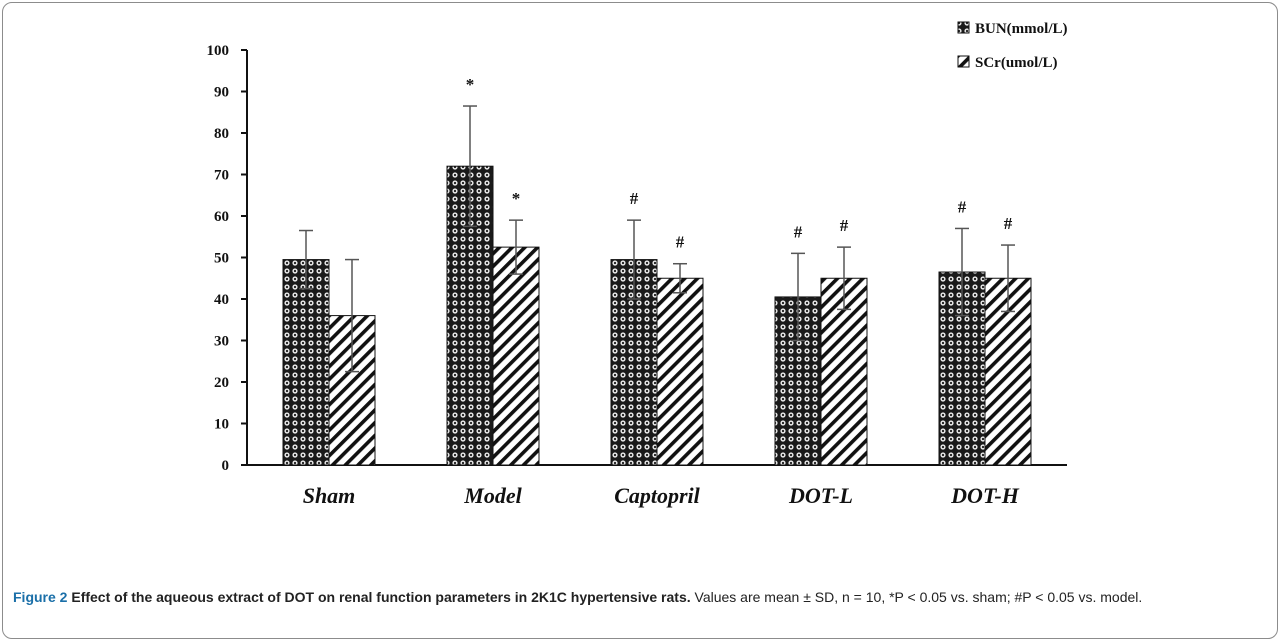 The width and height of the screenshot is (1282, 643). What do you see at coordinates (226, 466) in the screenshot?
I see `y-tick-label: 0` at bounding box center [226, 466].